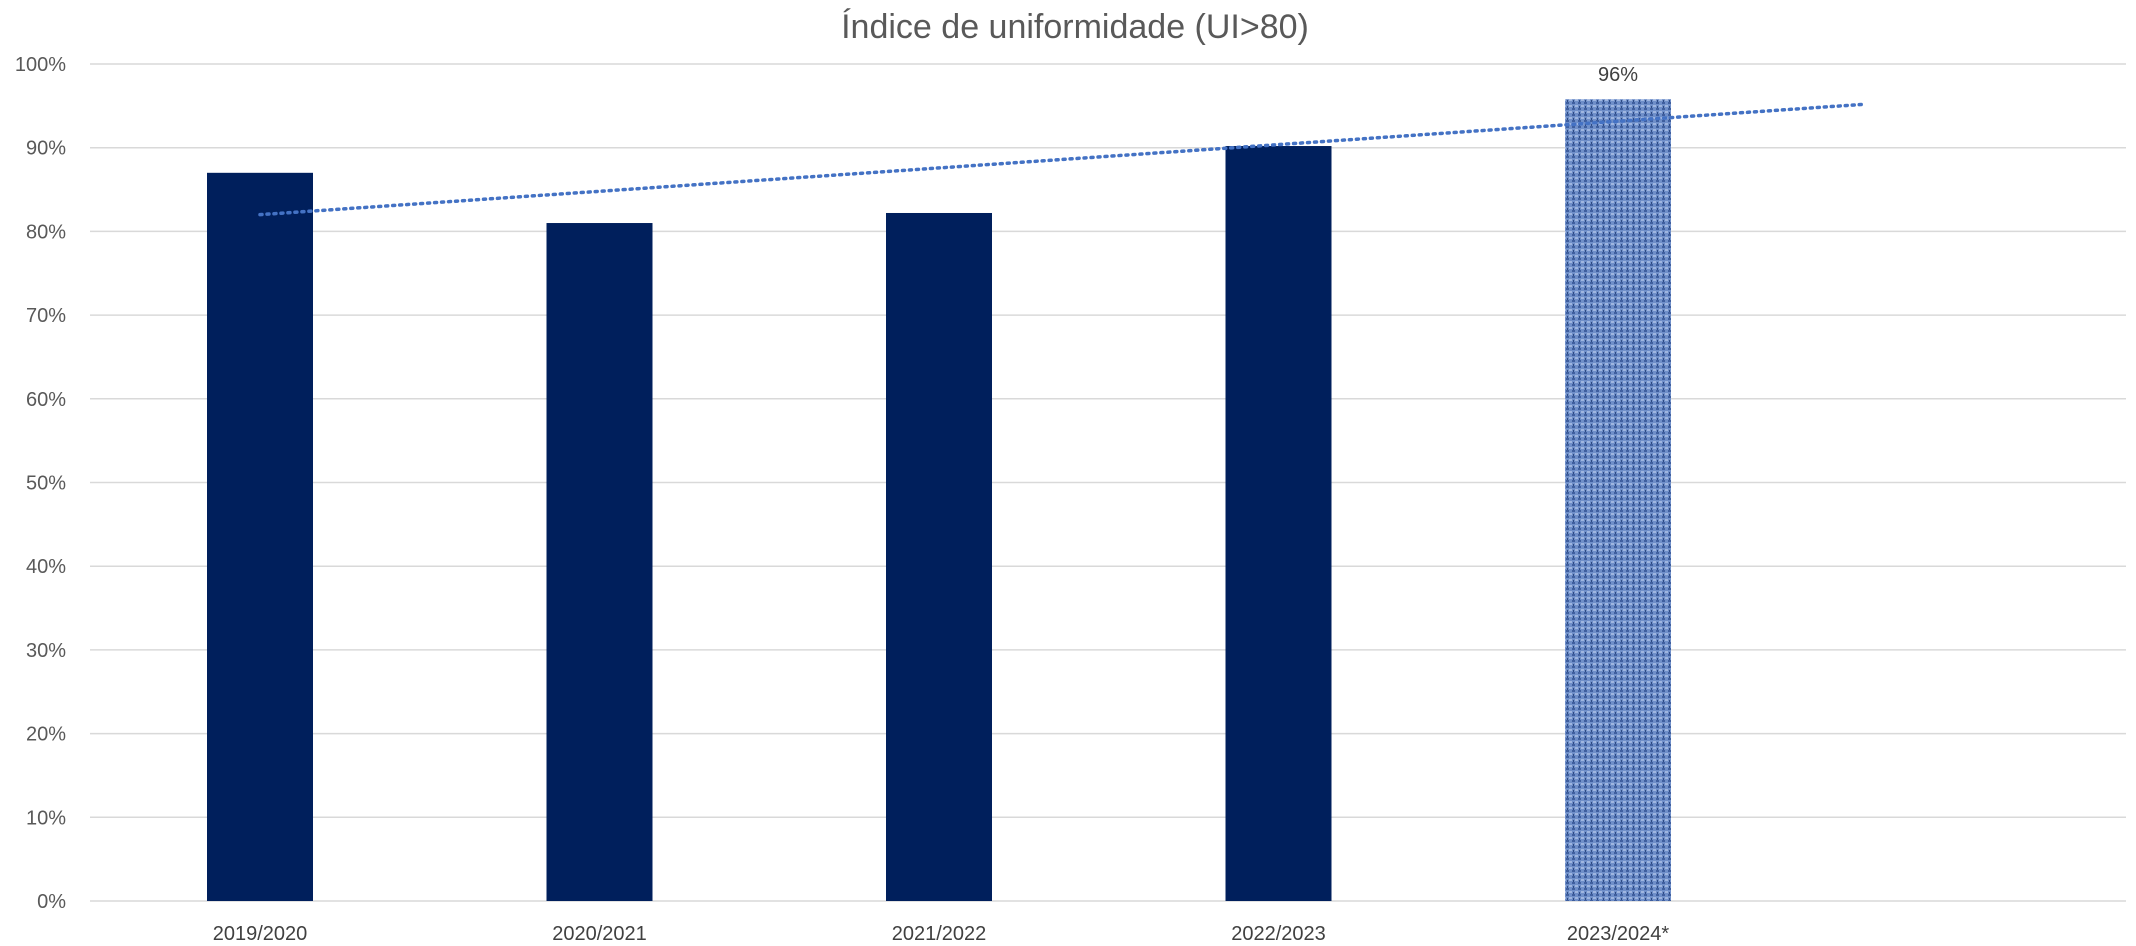  Describe the element at coordinates (46, 651) in the screenshot. I see `y-tick-label: 30%` at that location.